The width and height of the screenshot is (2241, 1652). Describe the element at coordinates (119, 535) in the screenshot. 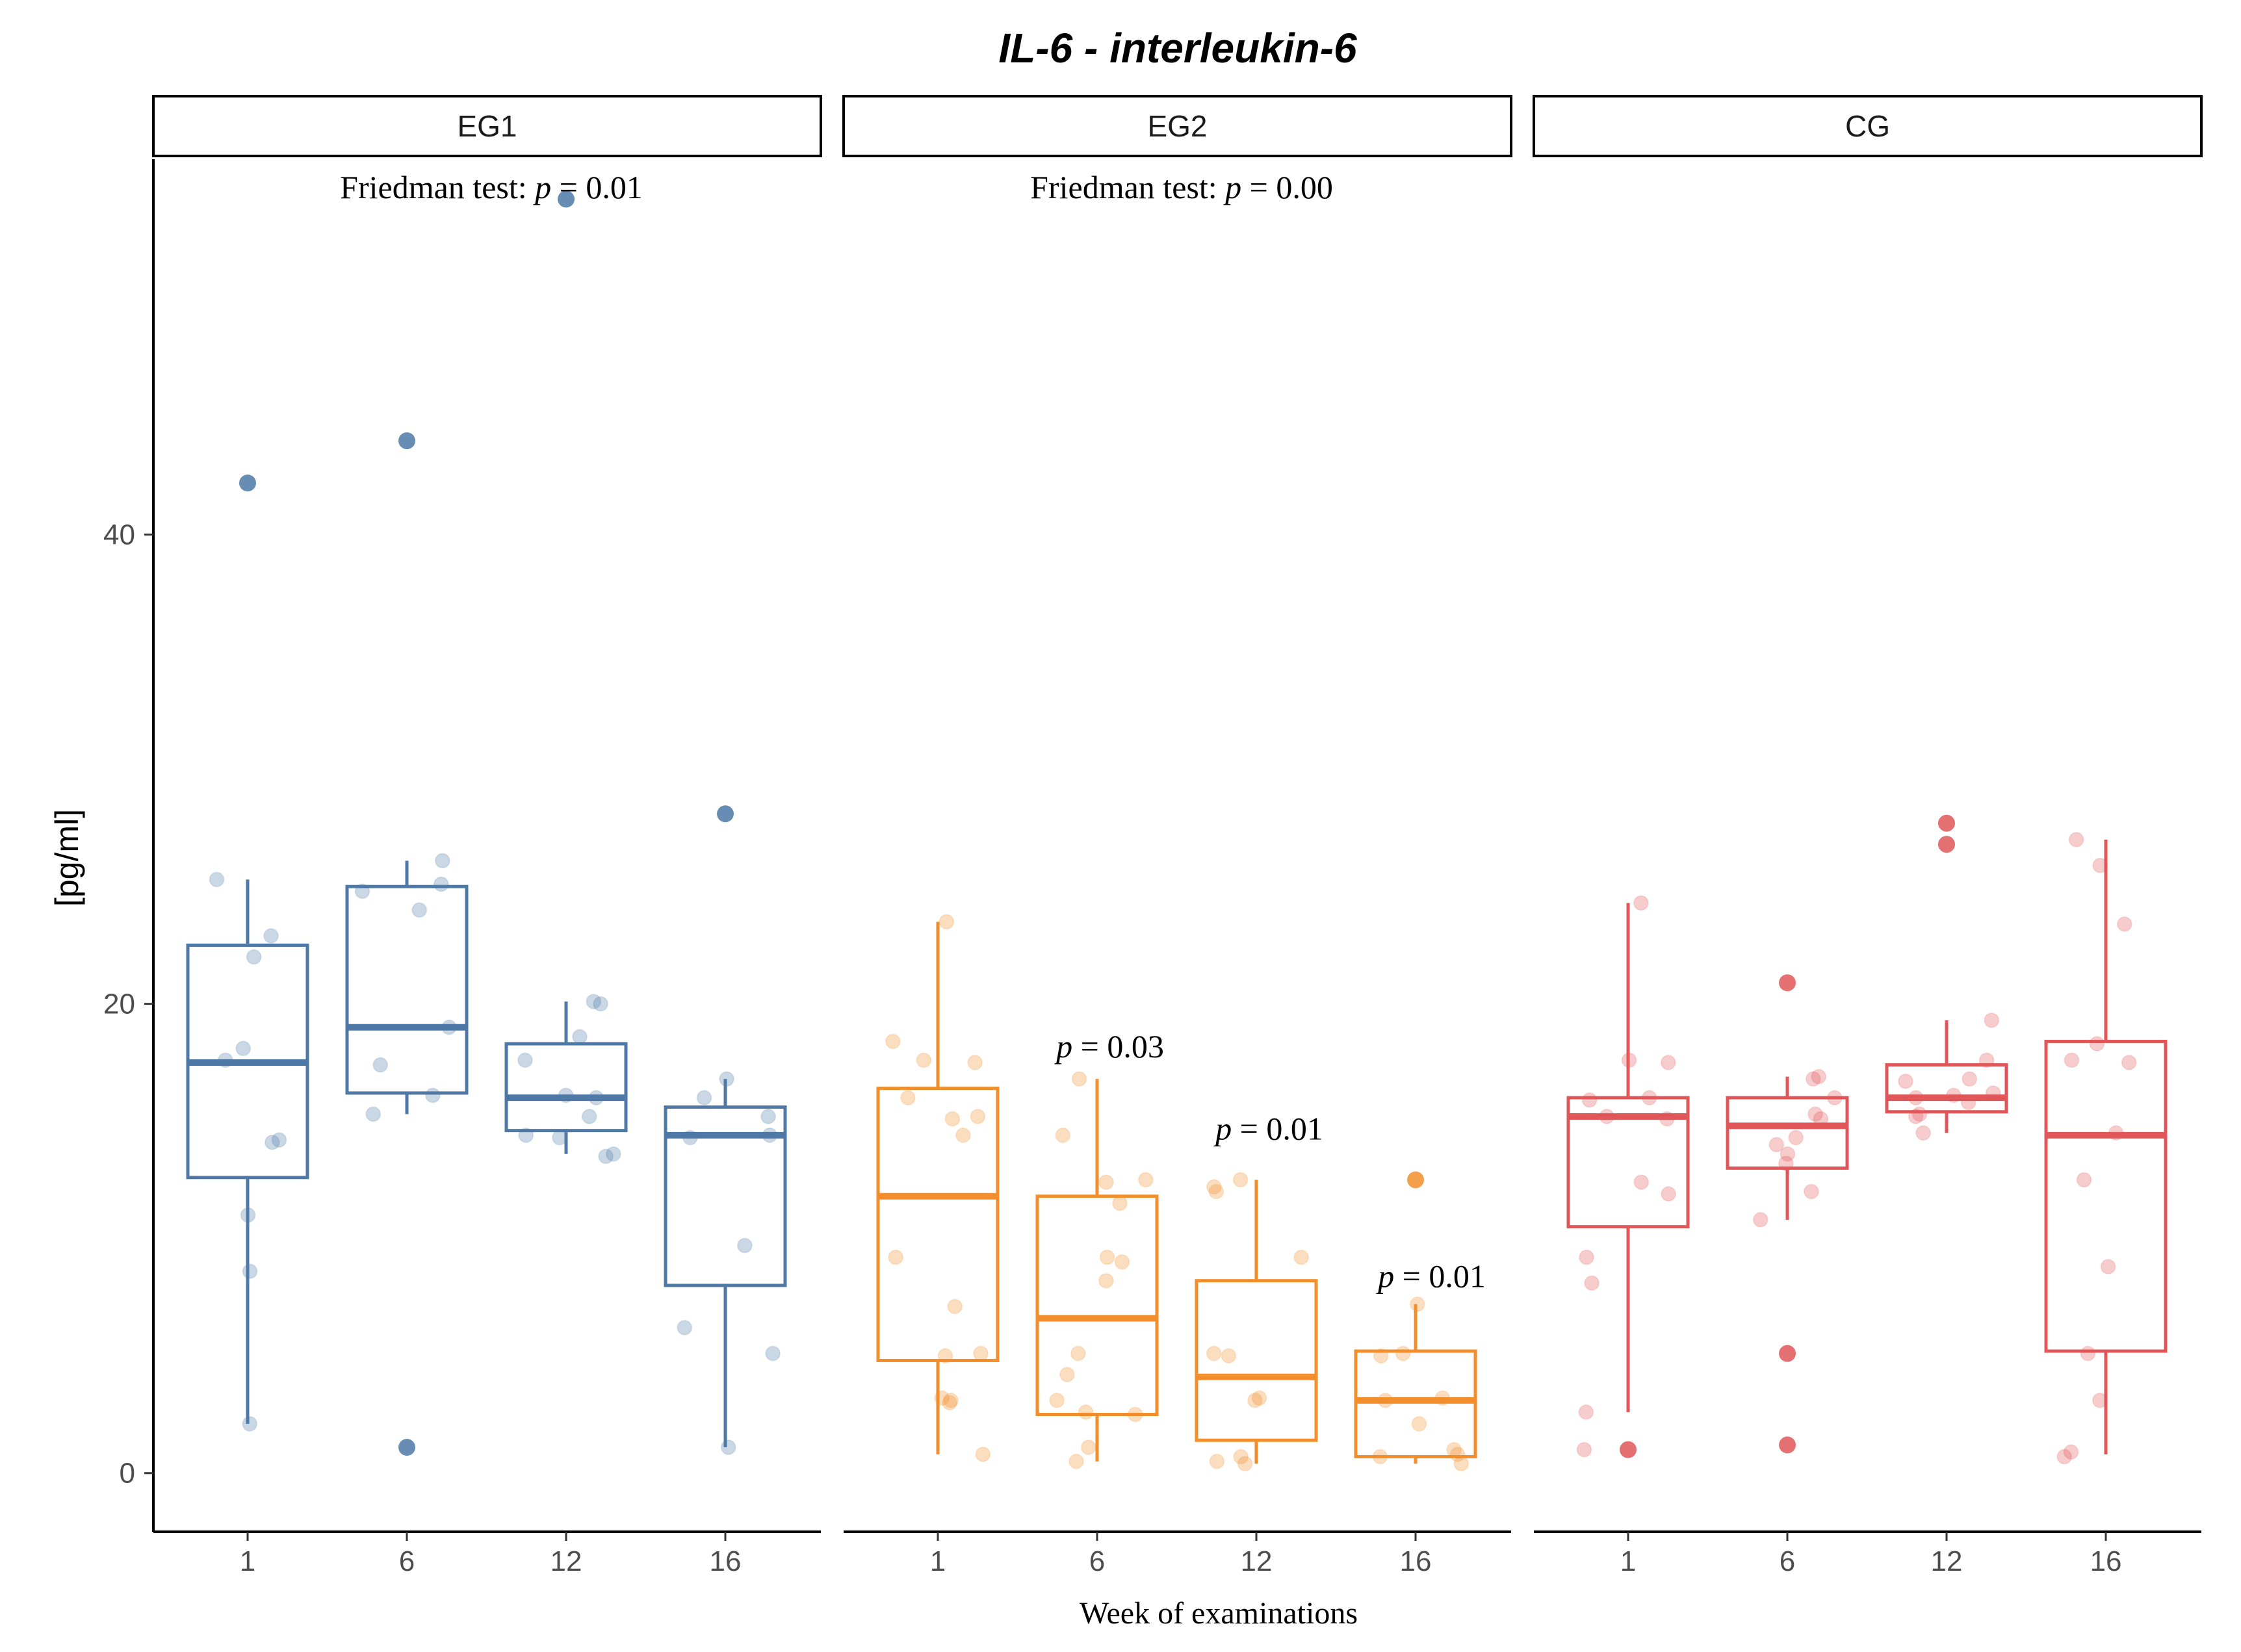

I see `y-tick-label: 40` at that location.